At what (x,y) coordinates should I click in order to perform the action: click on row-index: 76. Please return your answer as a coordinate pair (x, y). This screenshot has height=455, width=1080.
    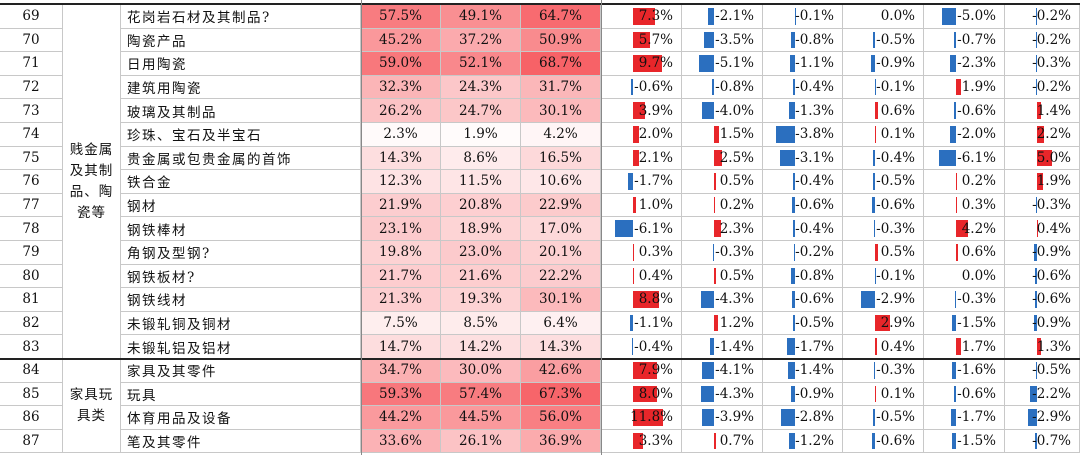
    Looking at the image, I should click on (31, 182).